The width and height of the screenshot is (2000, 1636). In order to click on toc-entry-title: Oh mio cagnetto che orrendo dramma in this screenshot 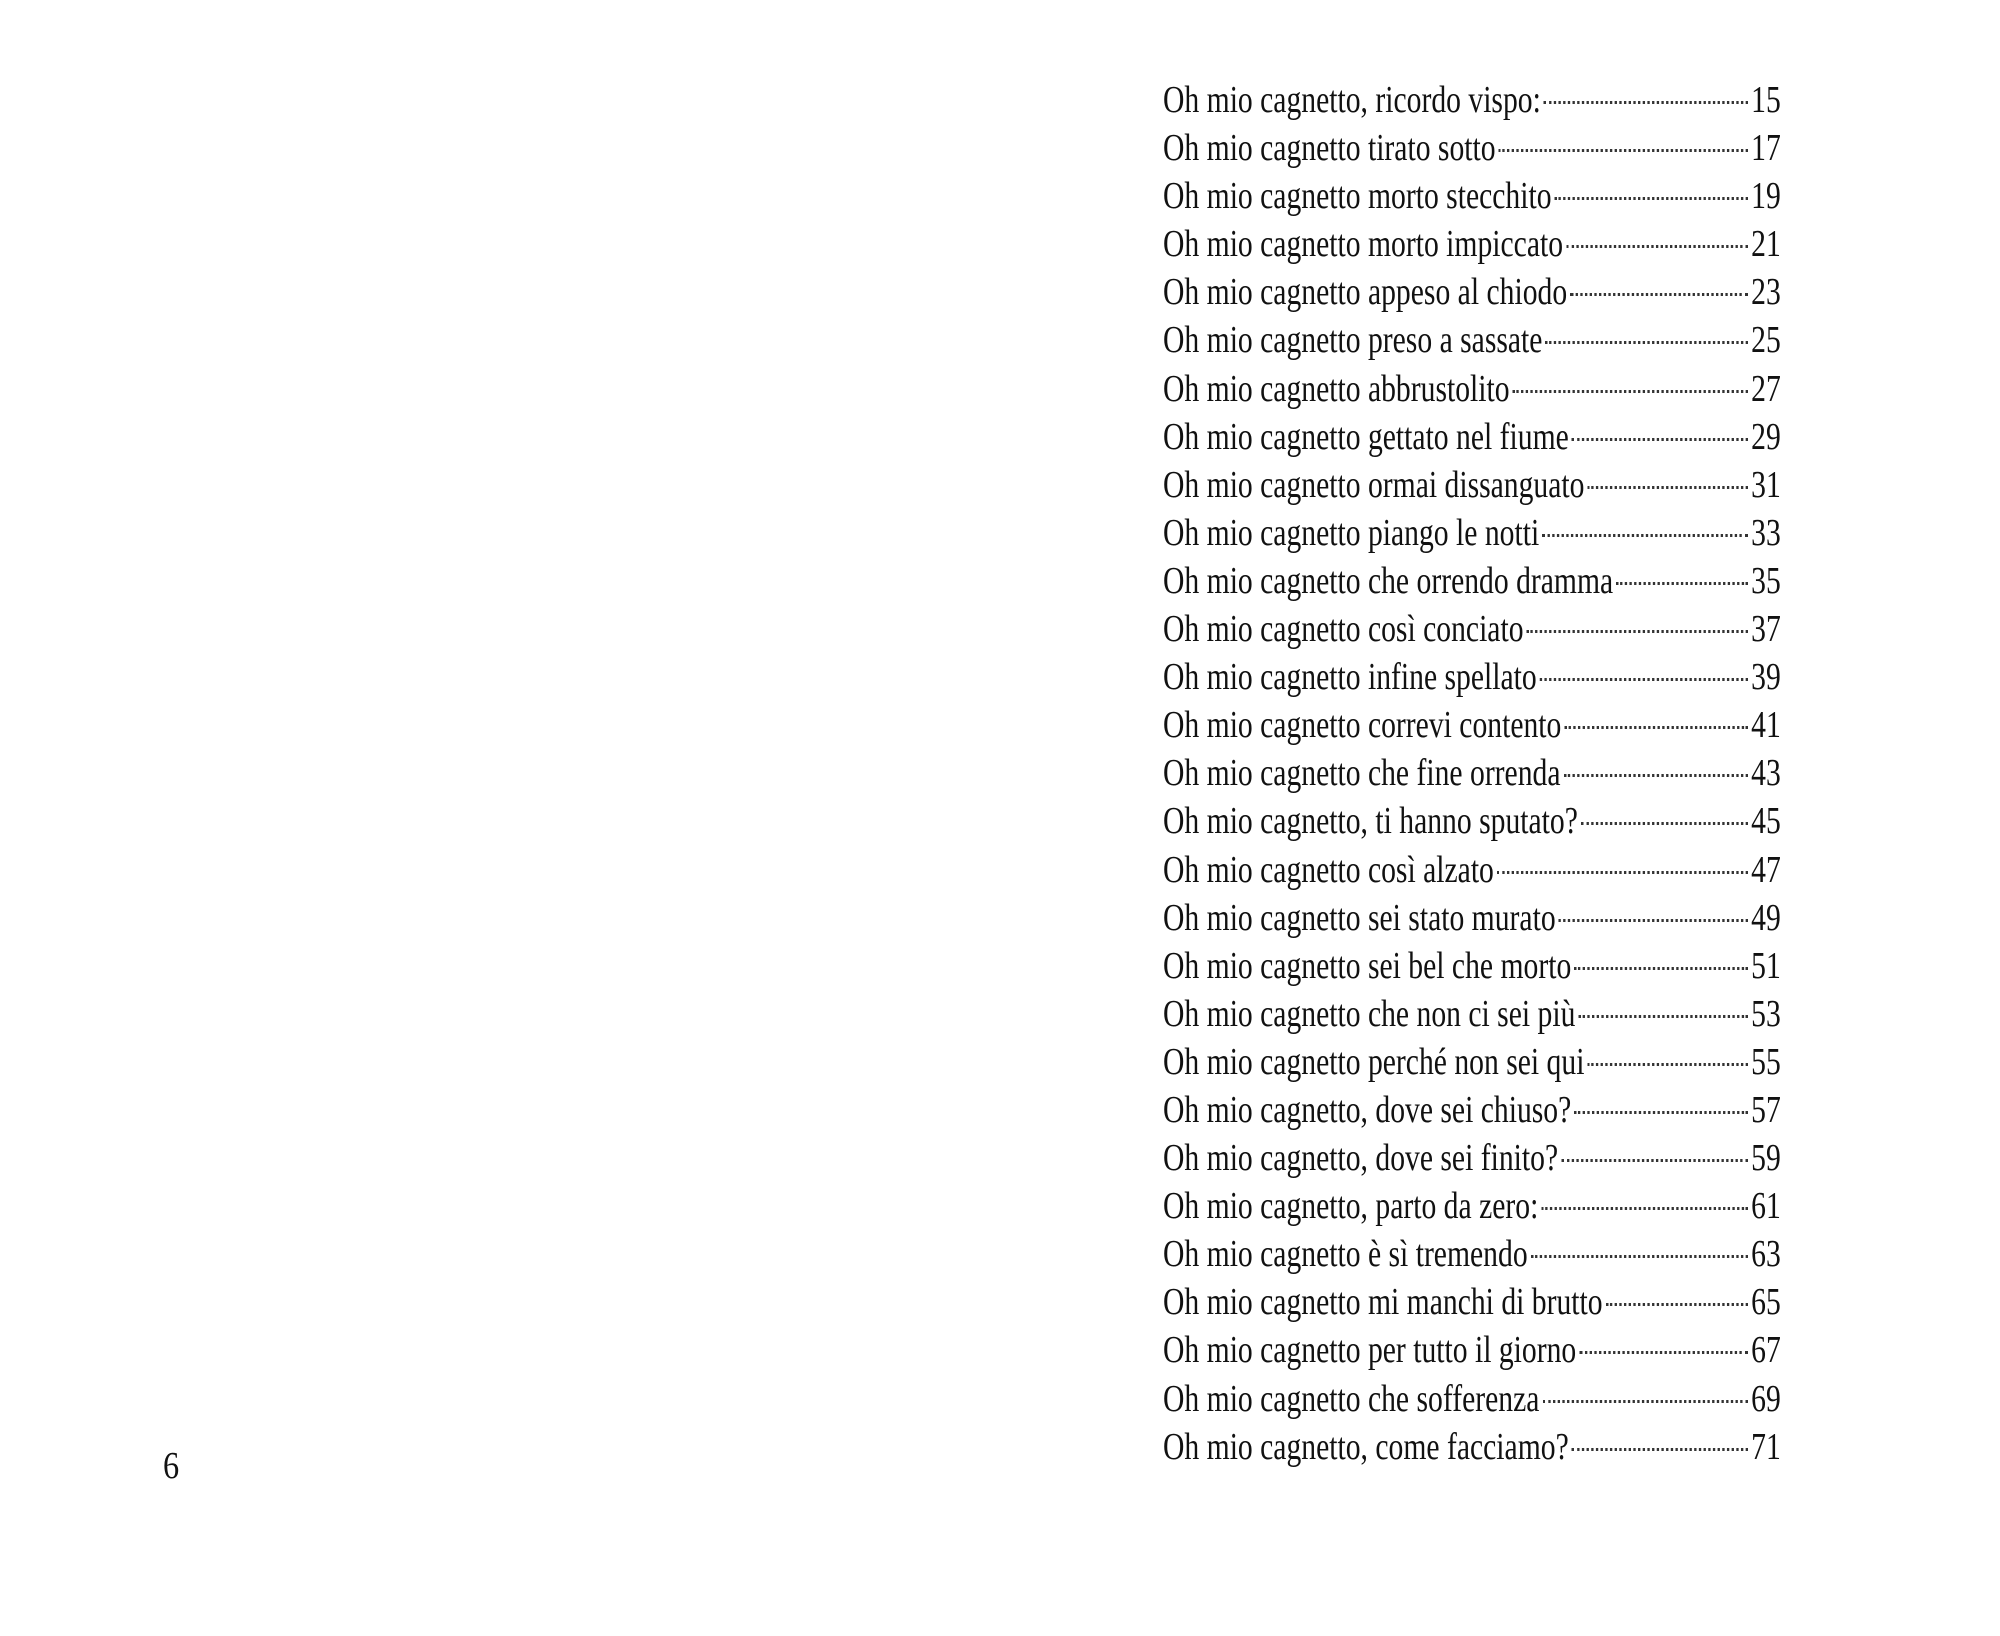, I will do `click(1388, 580)`.